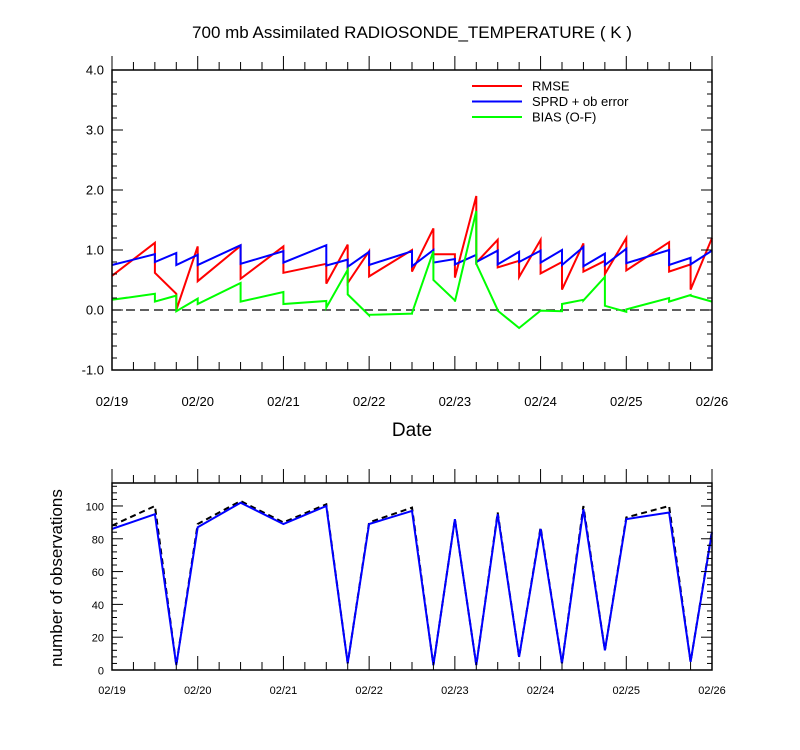 The image size is (800, 750). What do you see at coordinates (98, 639) in the screenshot?
I see `y-tick-label: 20` at bounding box center [98, 639].